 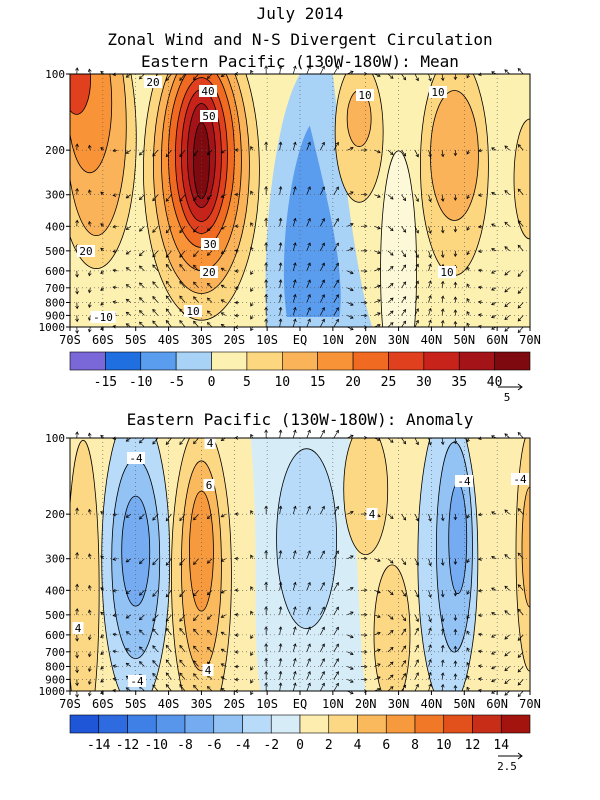 I want to click on contour-label: 10, so click(x=447, y=272).